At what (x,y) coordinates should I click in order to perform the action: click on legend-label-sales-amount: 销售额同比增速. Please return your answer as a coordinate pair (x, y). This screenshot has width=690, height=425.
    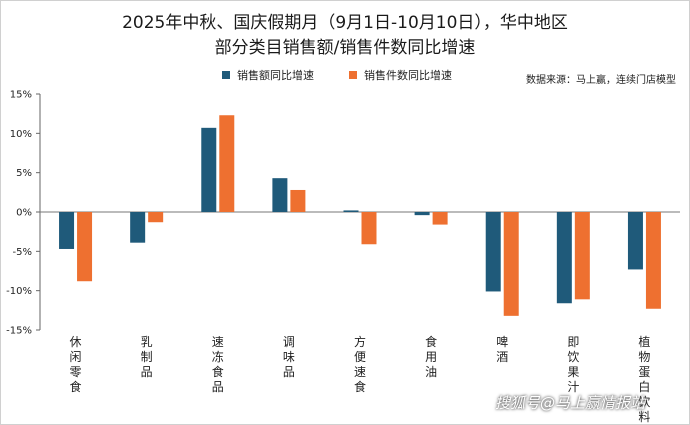
    Looking at the image, I should click on (275, 75).